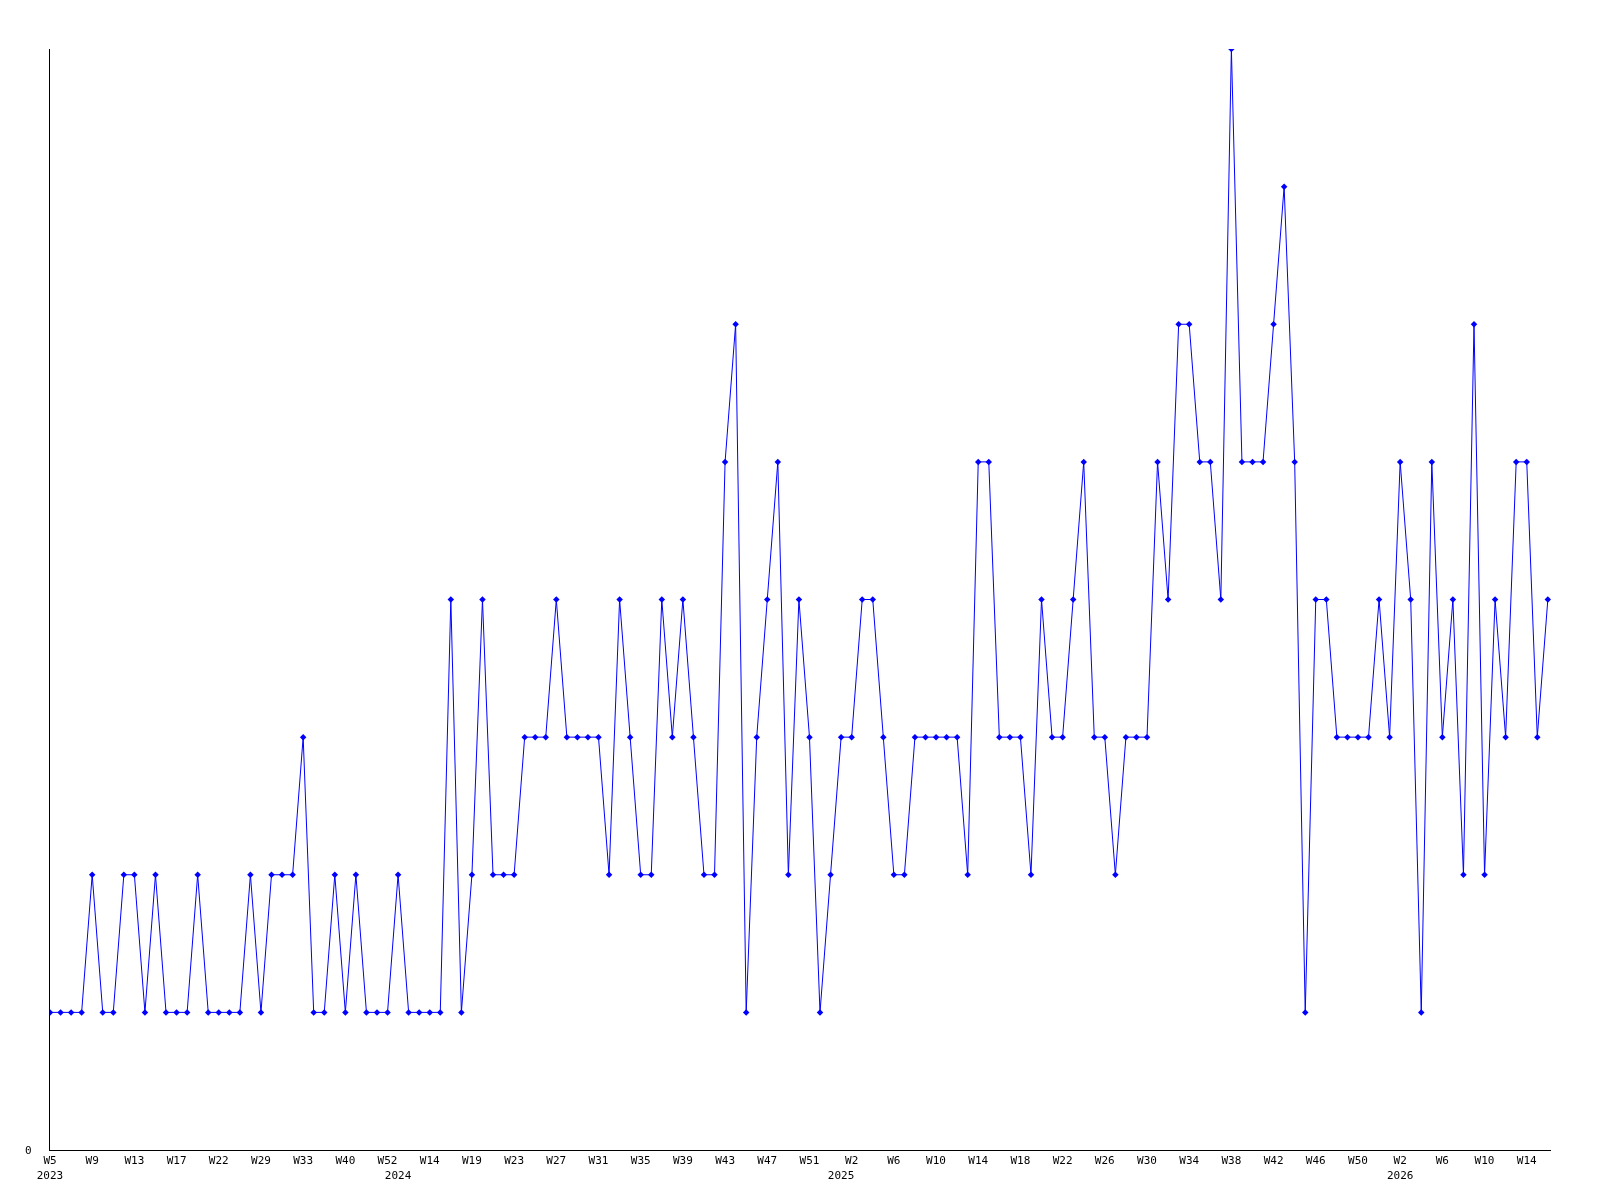  I want to click on x-tick-label: W27, so click(556, 1161).